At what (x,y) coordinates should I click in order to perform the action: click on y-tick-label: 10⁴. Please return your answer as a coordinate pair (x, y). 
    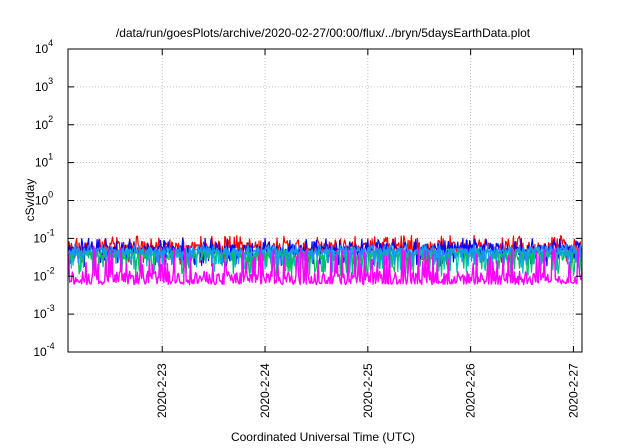
    Looking at the image, I should click on (44, 47).